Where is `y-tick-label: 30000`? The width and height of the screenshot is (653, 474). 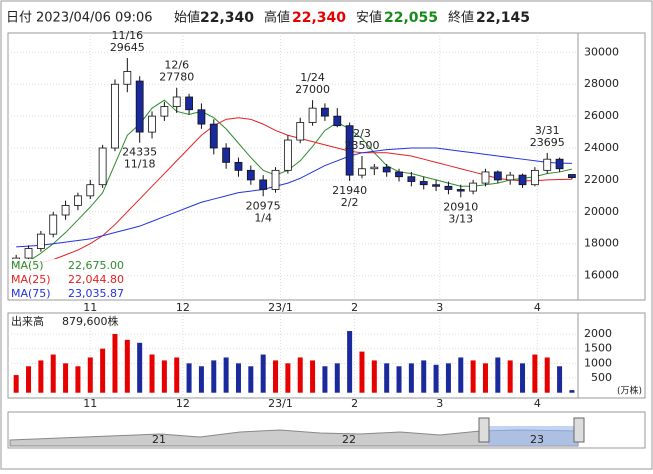 y-tick-label: 30000 is located at coordinates (601, 51).